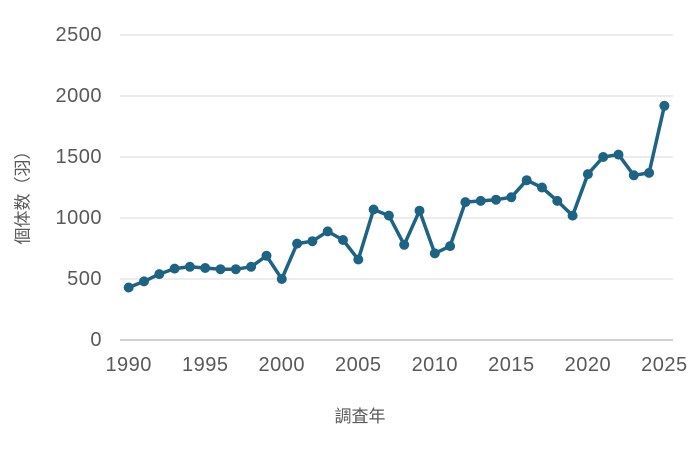 The image size is (700, 450). What do you see at coordinates (327, 231) in the screenshot?
I see `data-point-2003` at bounding box center [327, 231].